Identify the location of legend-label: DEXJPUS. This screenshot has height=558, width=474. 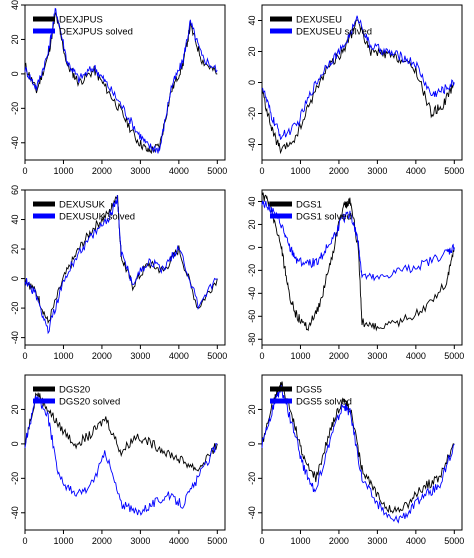
(81, 20).